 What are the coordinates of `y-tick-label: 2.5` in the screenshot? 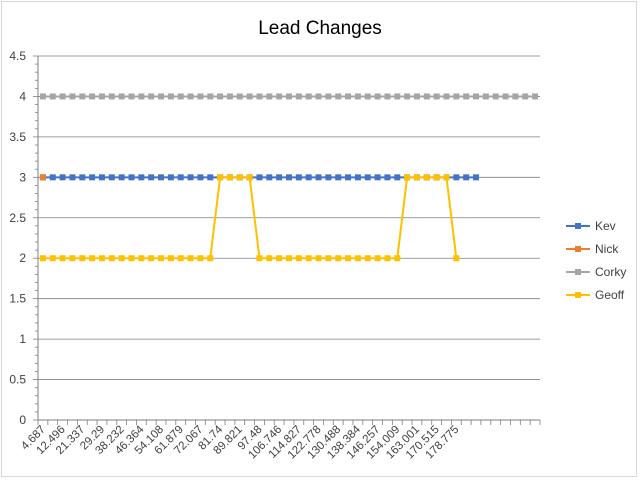 It's located at (17, 218).